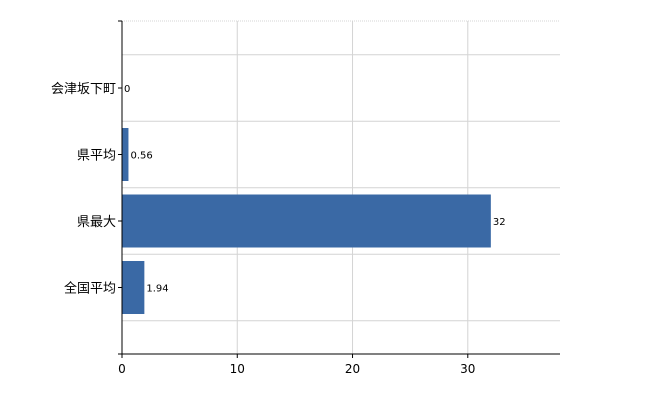 The width and height of the screenshot is (650, 405). Describe the element at coordinates (352, 369) in the screenshot. I see `x-tick-label: 20` at that location.